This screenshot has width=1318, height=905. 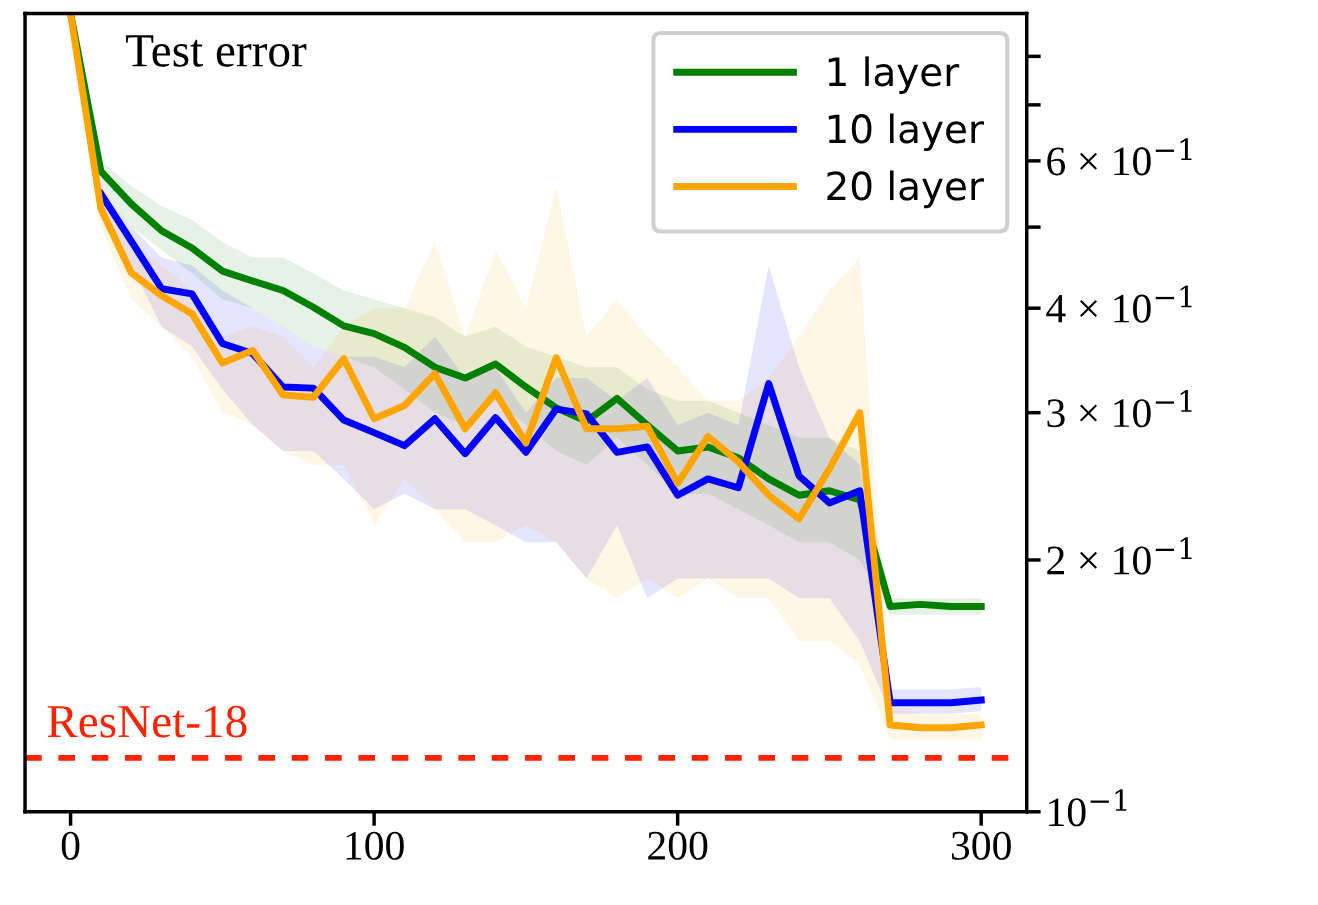 What do you see at coordinates (1119, 157) in the screenshot?
I see `y-tick-label: 6 × 10$^{−1}$` at bounding box center [1119, 157].